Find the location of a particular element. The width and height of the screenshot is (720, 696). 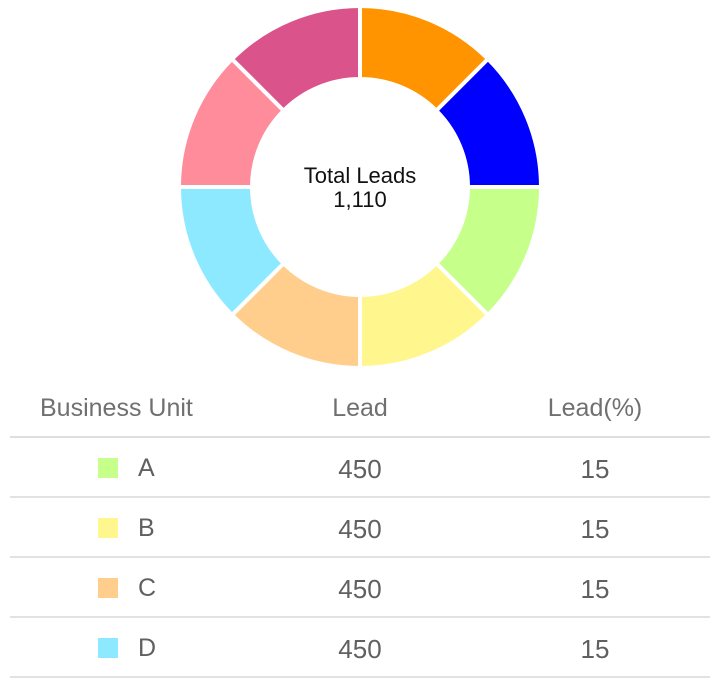

table-row: C 450 15 is located at coordinates (360, 588).